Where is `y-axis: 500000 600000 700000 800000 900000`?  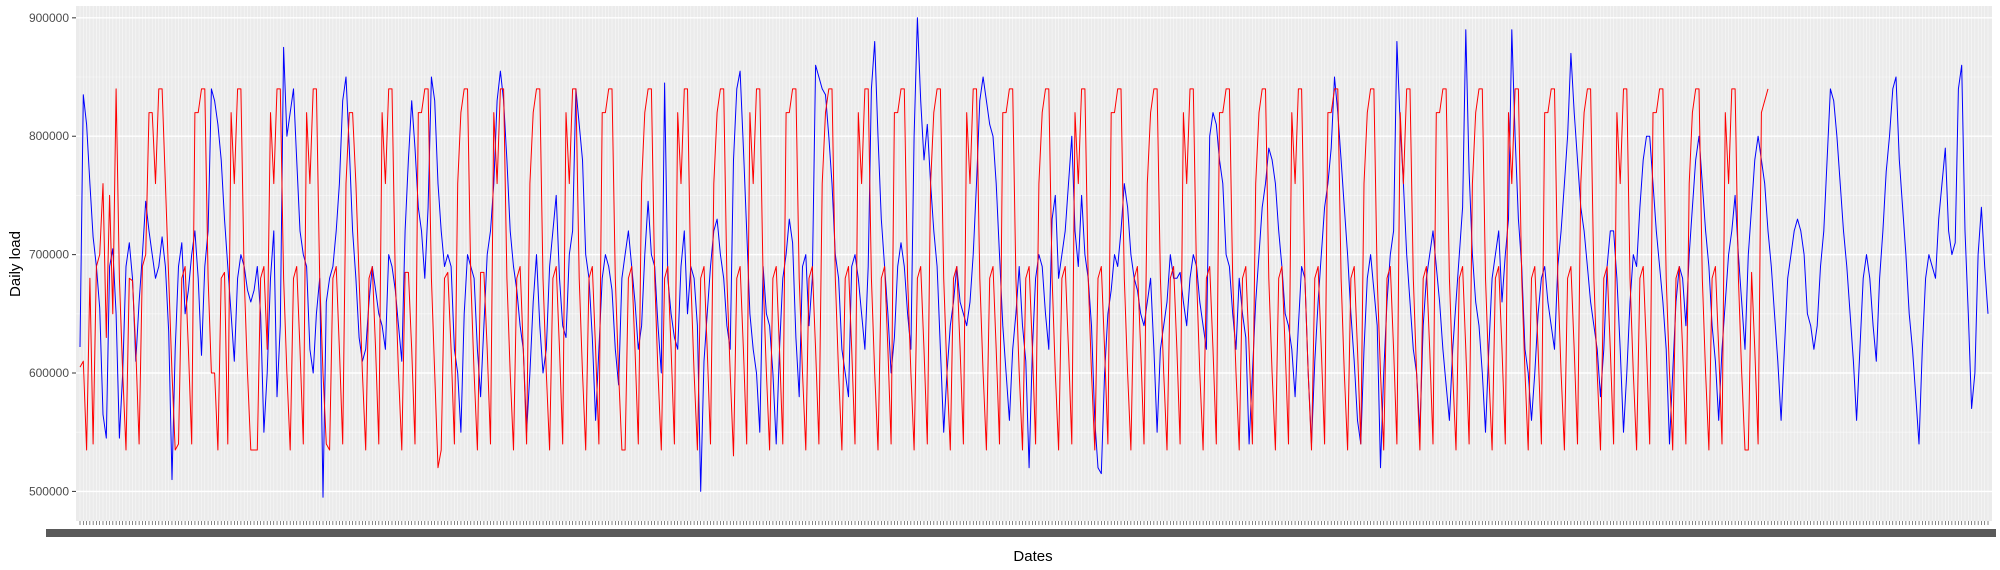
y-axis: 500000 600000 700000 800000 900000 is located at coordinates (52, 254).